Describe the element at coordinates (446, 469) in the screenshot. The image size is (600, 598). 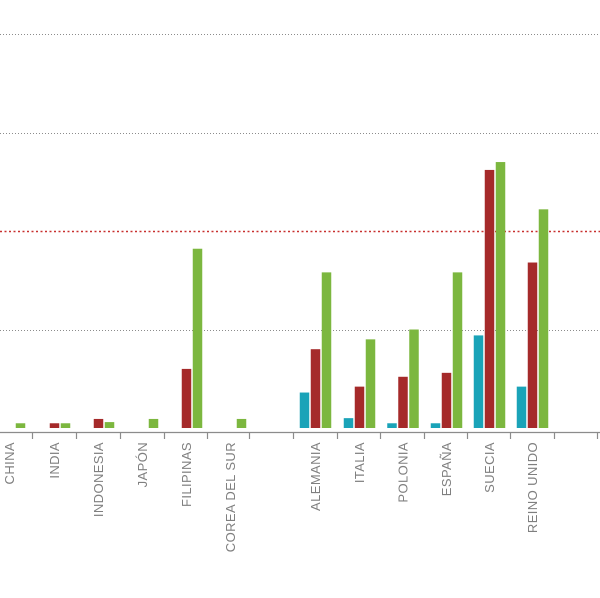
I see `x-tick-label: ESPAÑA` at that location.